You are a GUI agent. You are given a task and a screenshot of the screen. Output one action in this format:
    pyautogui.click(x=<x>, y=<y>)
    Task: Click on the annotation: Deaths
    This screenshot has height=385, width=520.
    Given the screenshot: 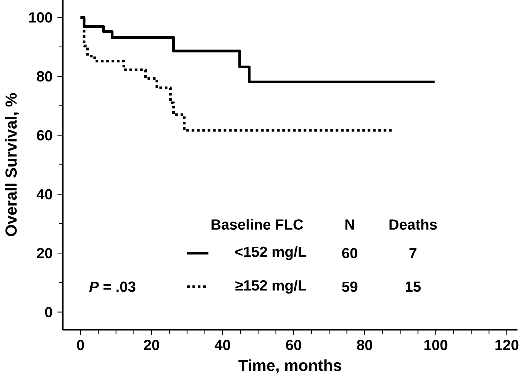 What is the action you would take?
    pyautogui.click(x=414, y=224)
    